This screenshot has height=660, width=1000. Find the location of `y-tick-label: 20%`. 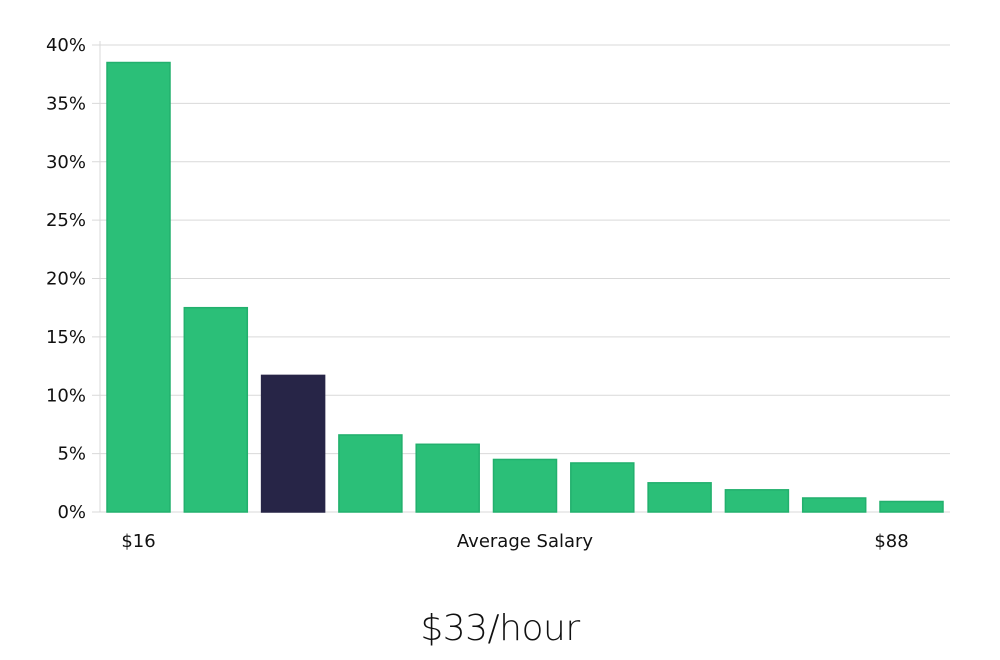

y-tick-label: 20% is located at coordinates (66, 279).